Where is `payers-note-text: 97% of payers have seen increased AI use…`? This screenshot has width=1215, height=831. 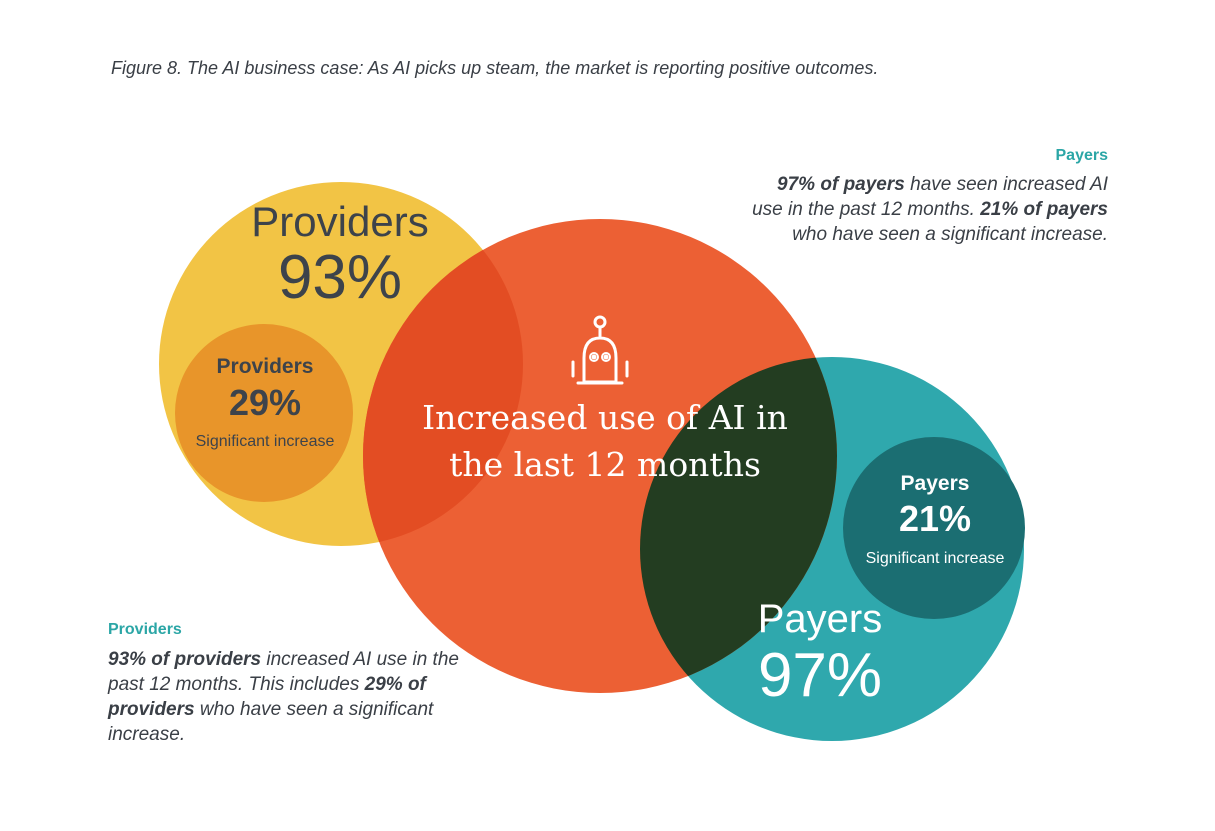 payers-note-text: 97% of payers have seen increased AI use… is located at coordinates (928, 209).